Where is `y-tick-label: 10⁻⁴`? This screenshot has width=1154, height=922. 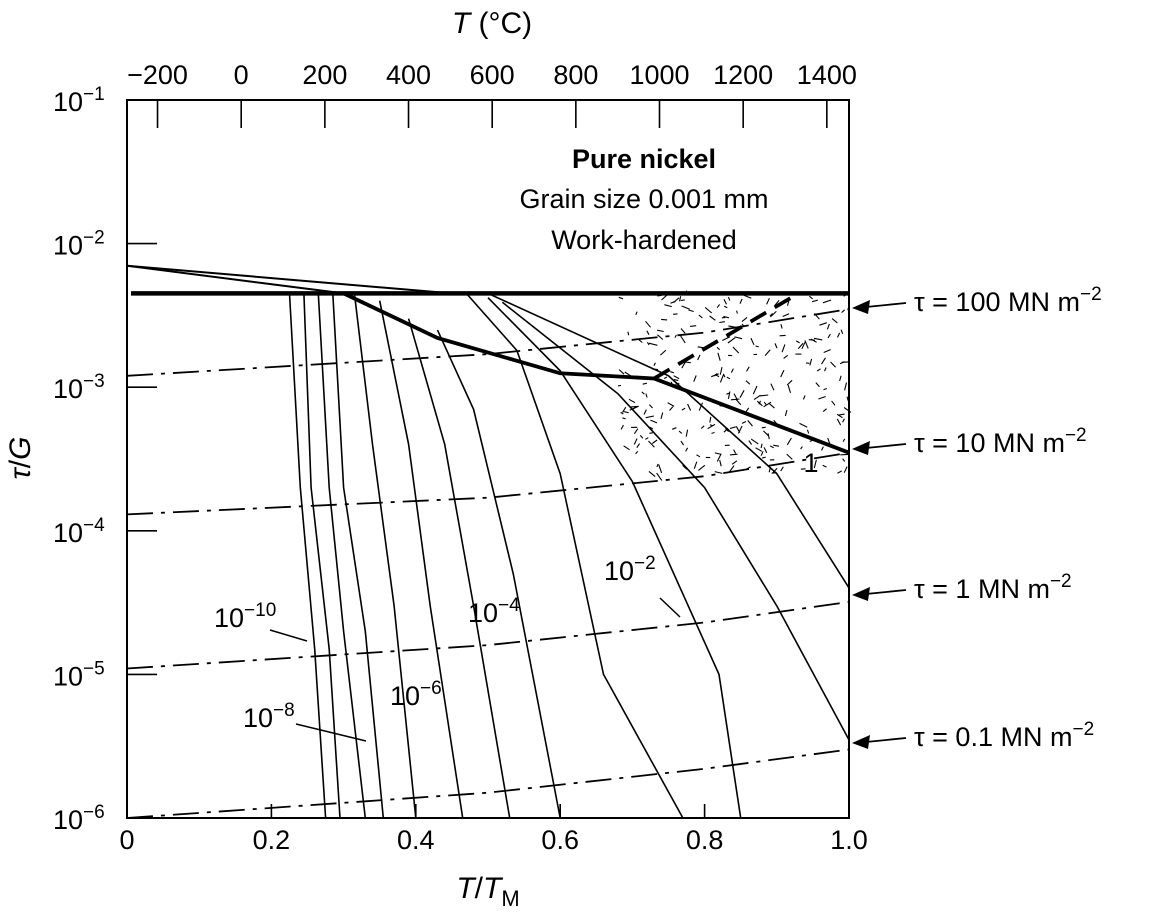 y-tick-label: 10⁻⁴ is located at coordinates (79, 531).